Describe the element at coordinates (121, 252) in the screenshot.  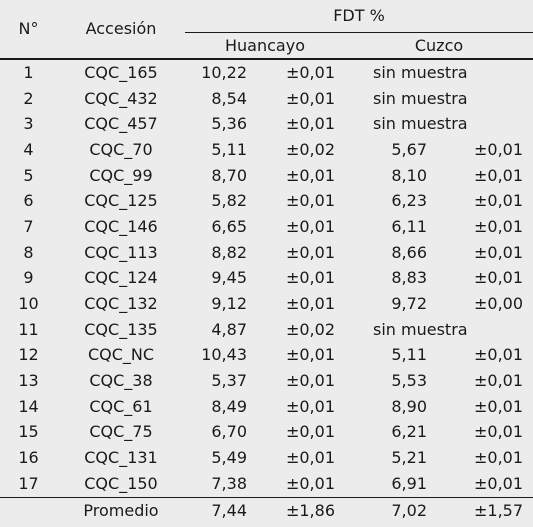
I see `row-accession: CQC_113` at that location.